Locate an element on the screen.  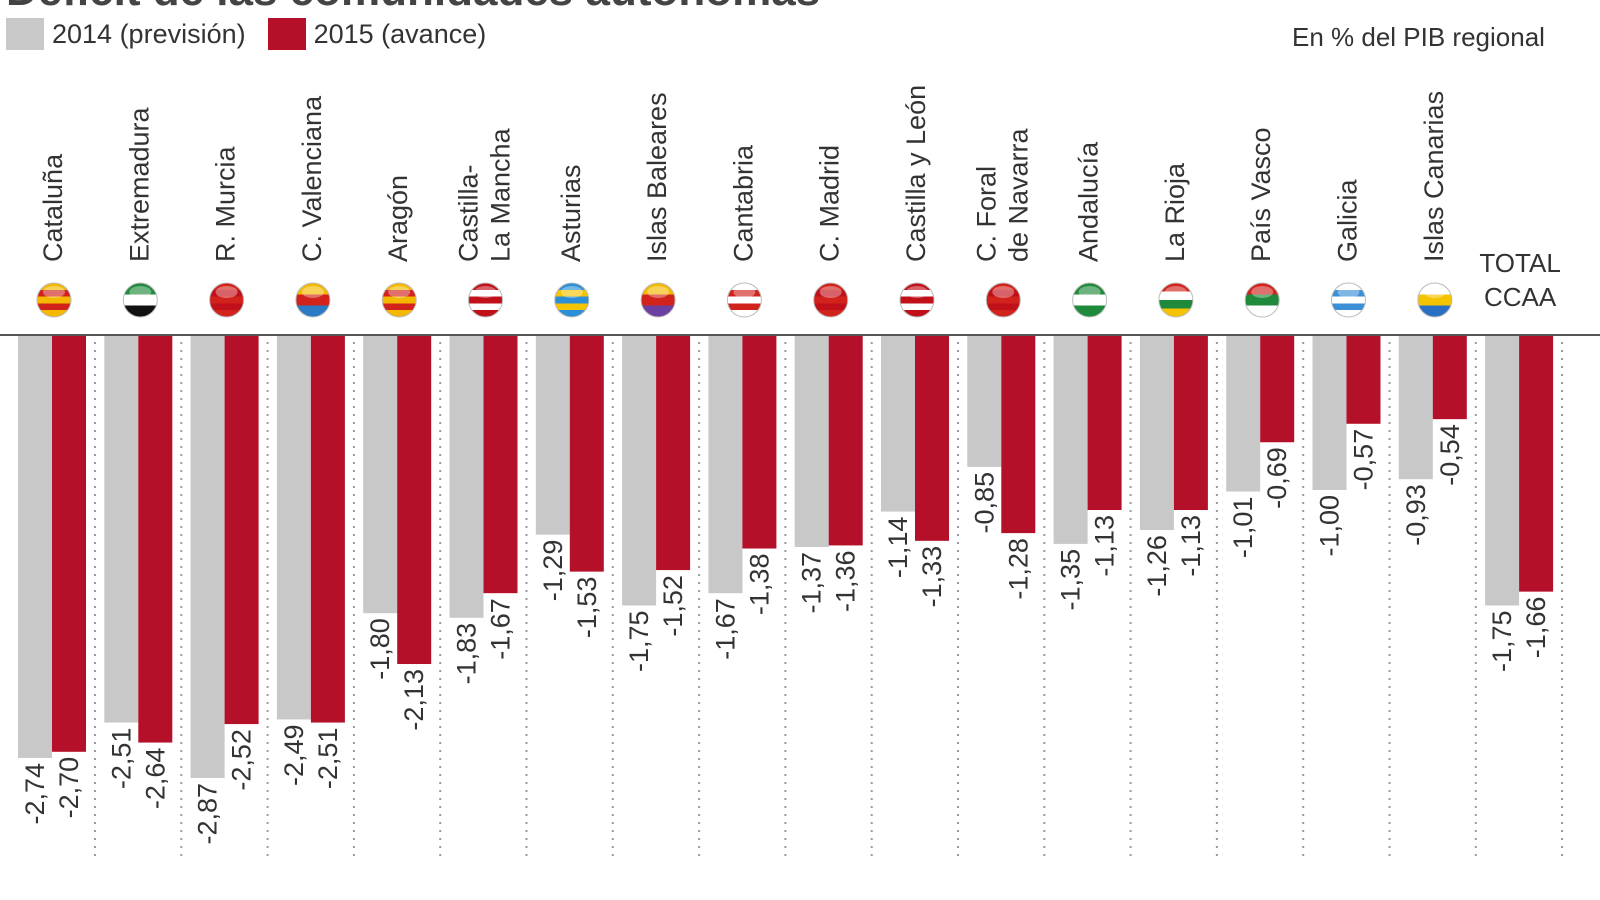
value-label: -1,28 is located at coordinates (1018, 569).